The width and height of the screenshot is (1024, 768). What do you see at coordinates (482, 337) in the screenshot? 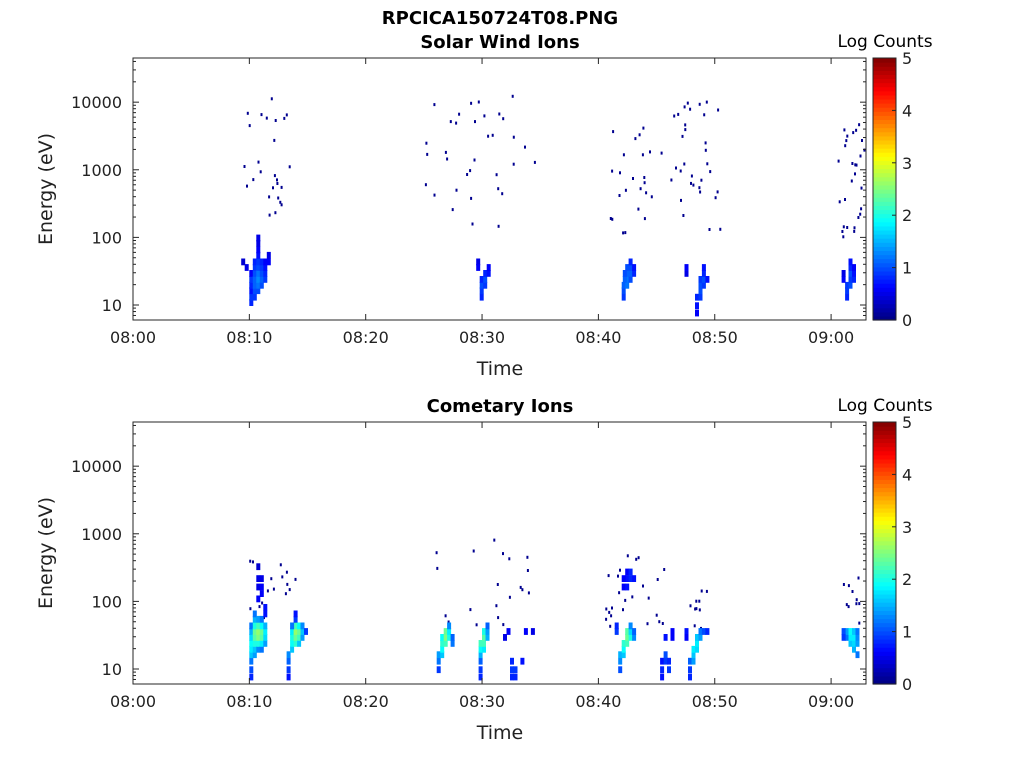
I see `top-x-tick-label: 08:30` at bounding box center [482, 337].